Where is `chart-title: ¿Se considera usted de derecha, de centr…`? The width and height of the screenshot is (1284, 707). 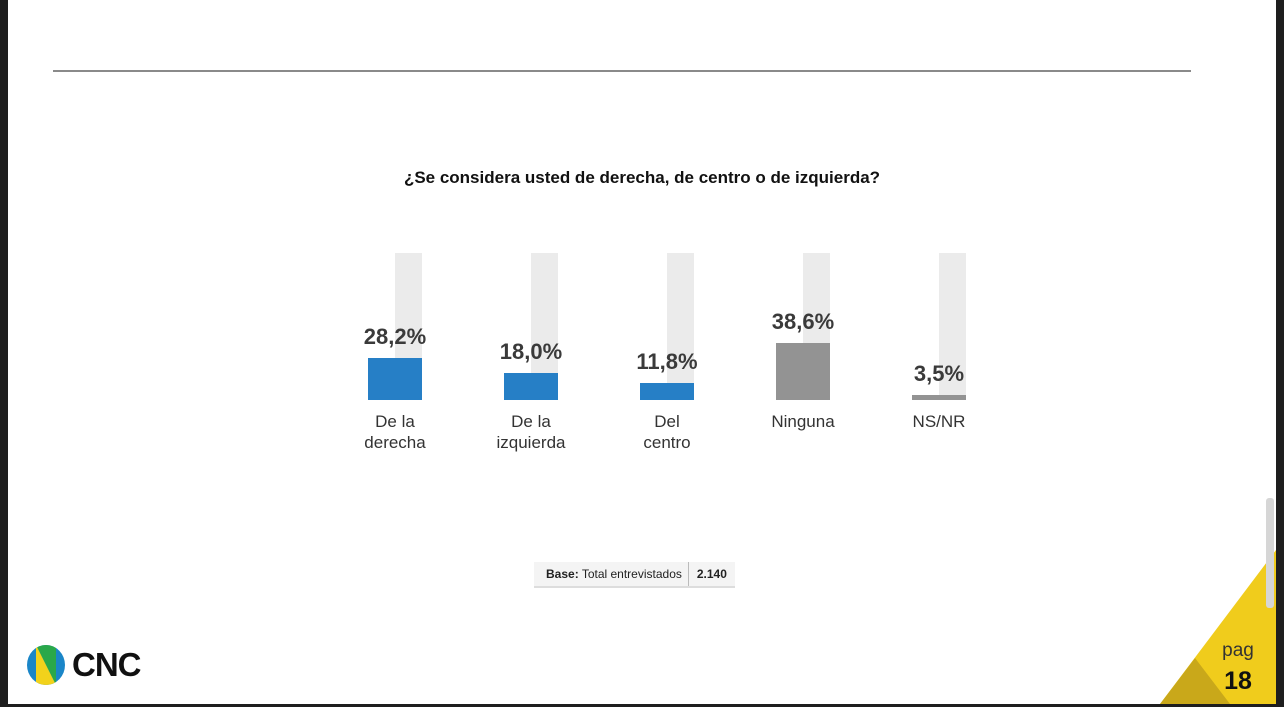
chart-title: ¿Se considera usted de derecha, de centr… is located at coordinates (642, 177).